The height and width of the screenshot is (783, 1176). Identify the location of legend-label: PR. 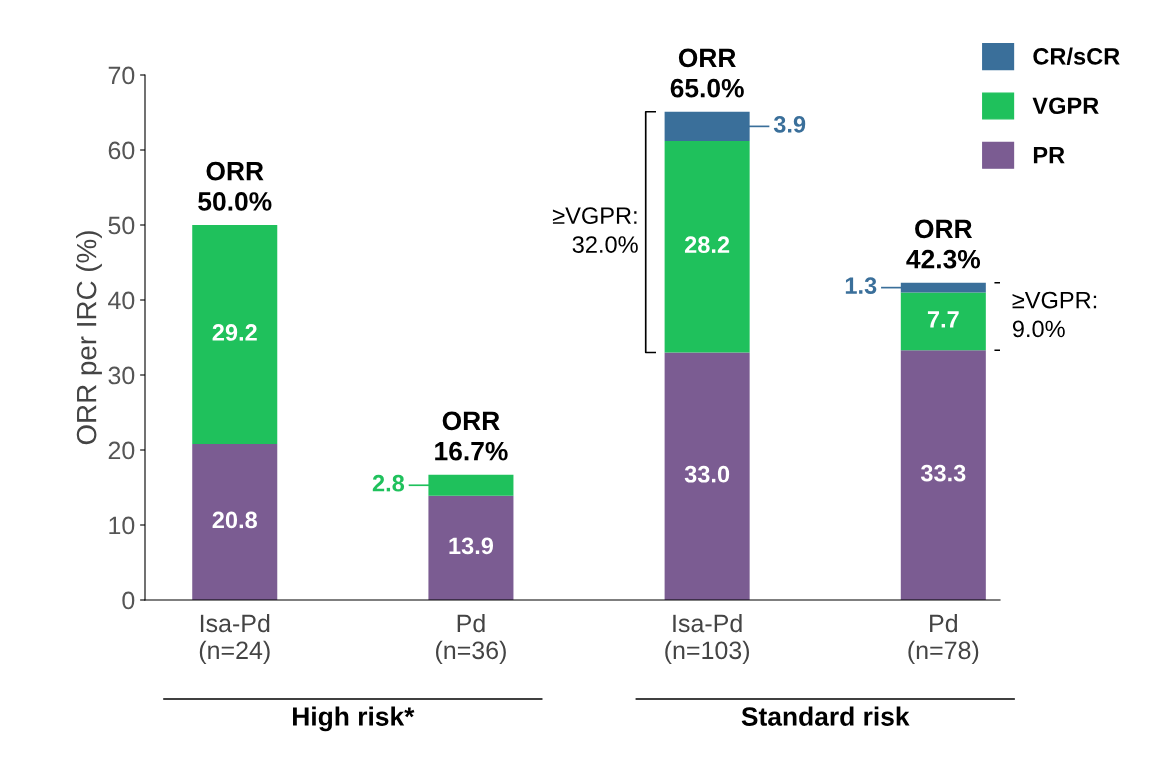
(1049, 155).